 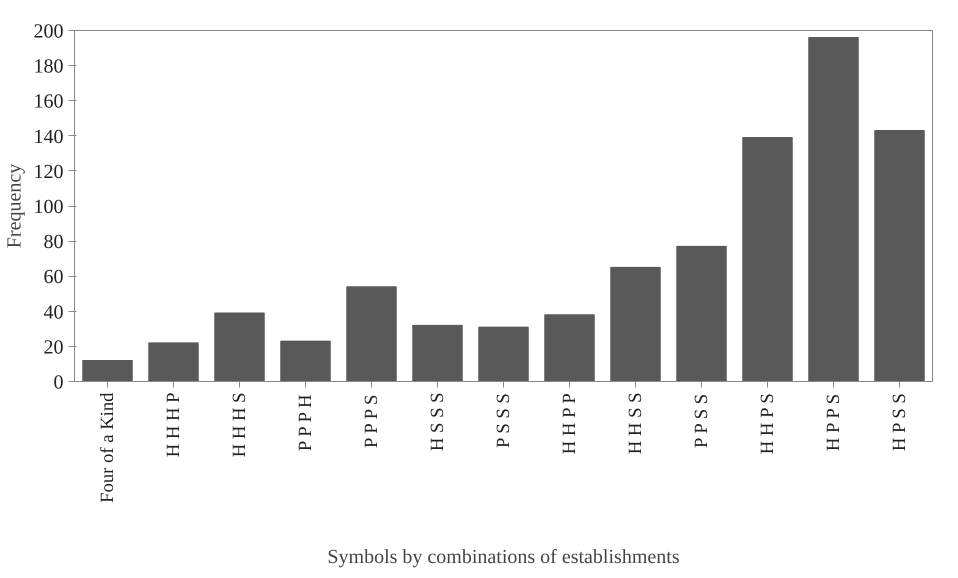 What do you see at coordinates (635, 423) in the screenshot?
I see `x-tick-label: H H S S` at bounding box center [635, 423].